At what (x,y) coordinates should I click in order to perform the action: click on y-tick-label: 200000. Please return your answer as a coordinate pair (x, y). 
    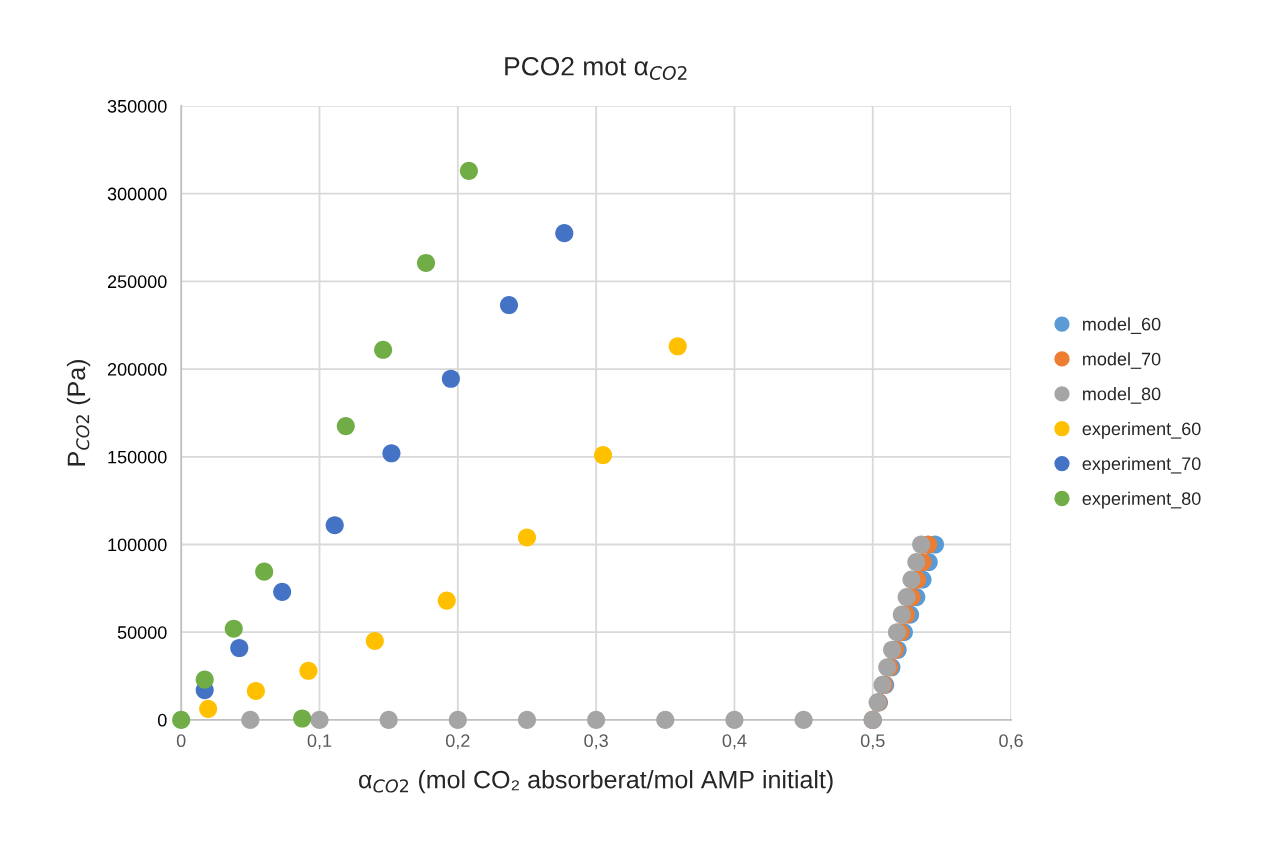
    Looking at the image, I should click on (137, 369).